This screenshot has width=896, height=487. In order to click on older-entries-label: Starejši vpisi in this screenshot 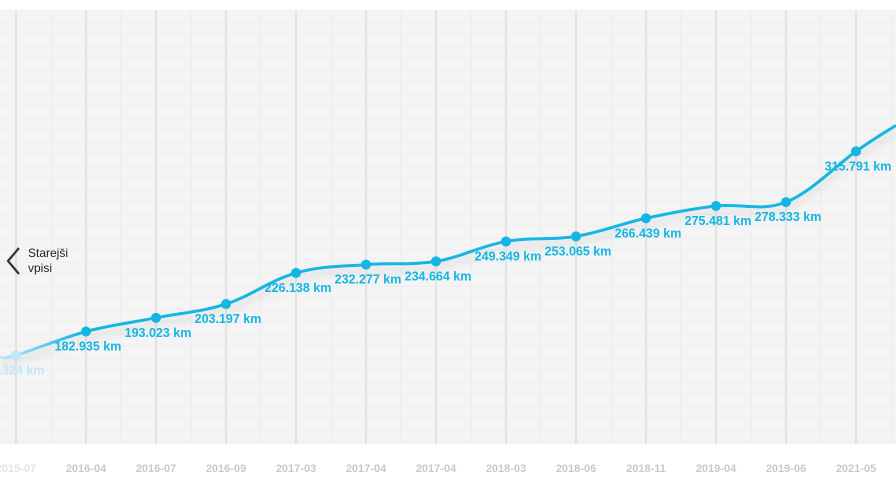, I will do `click(48, 260)`.